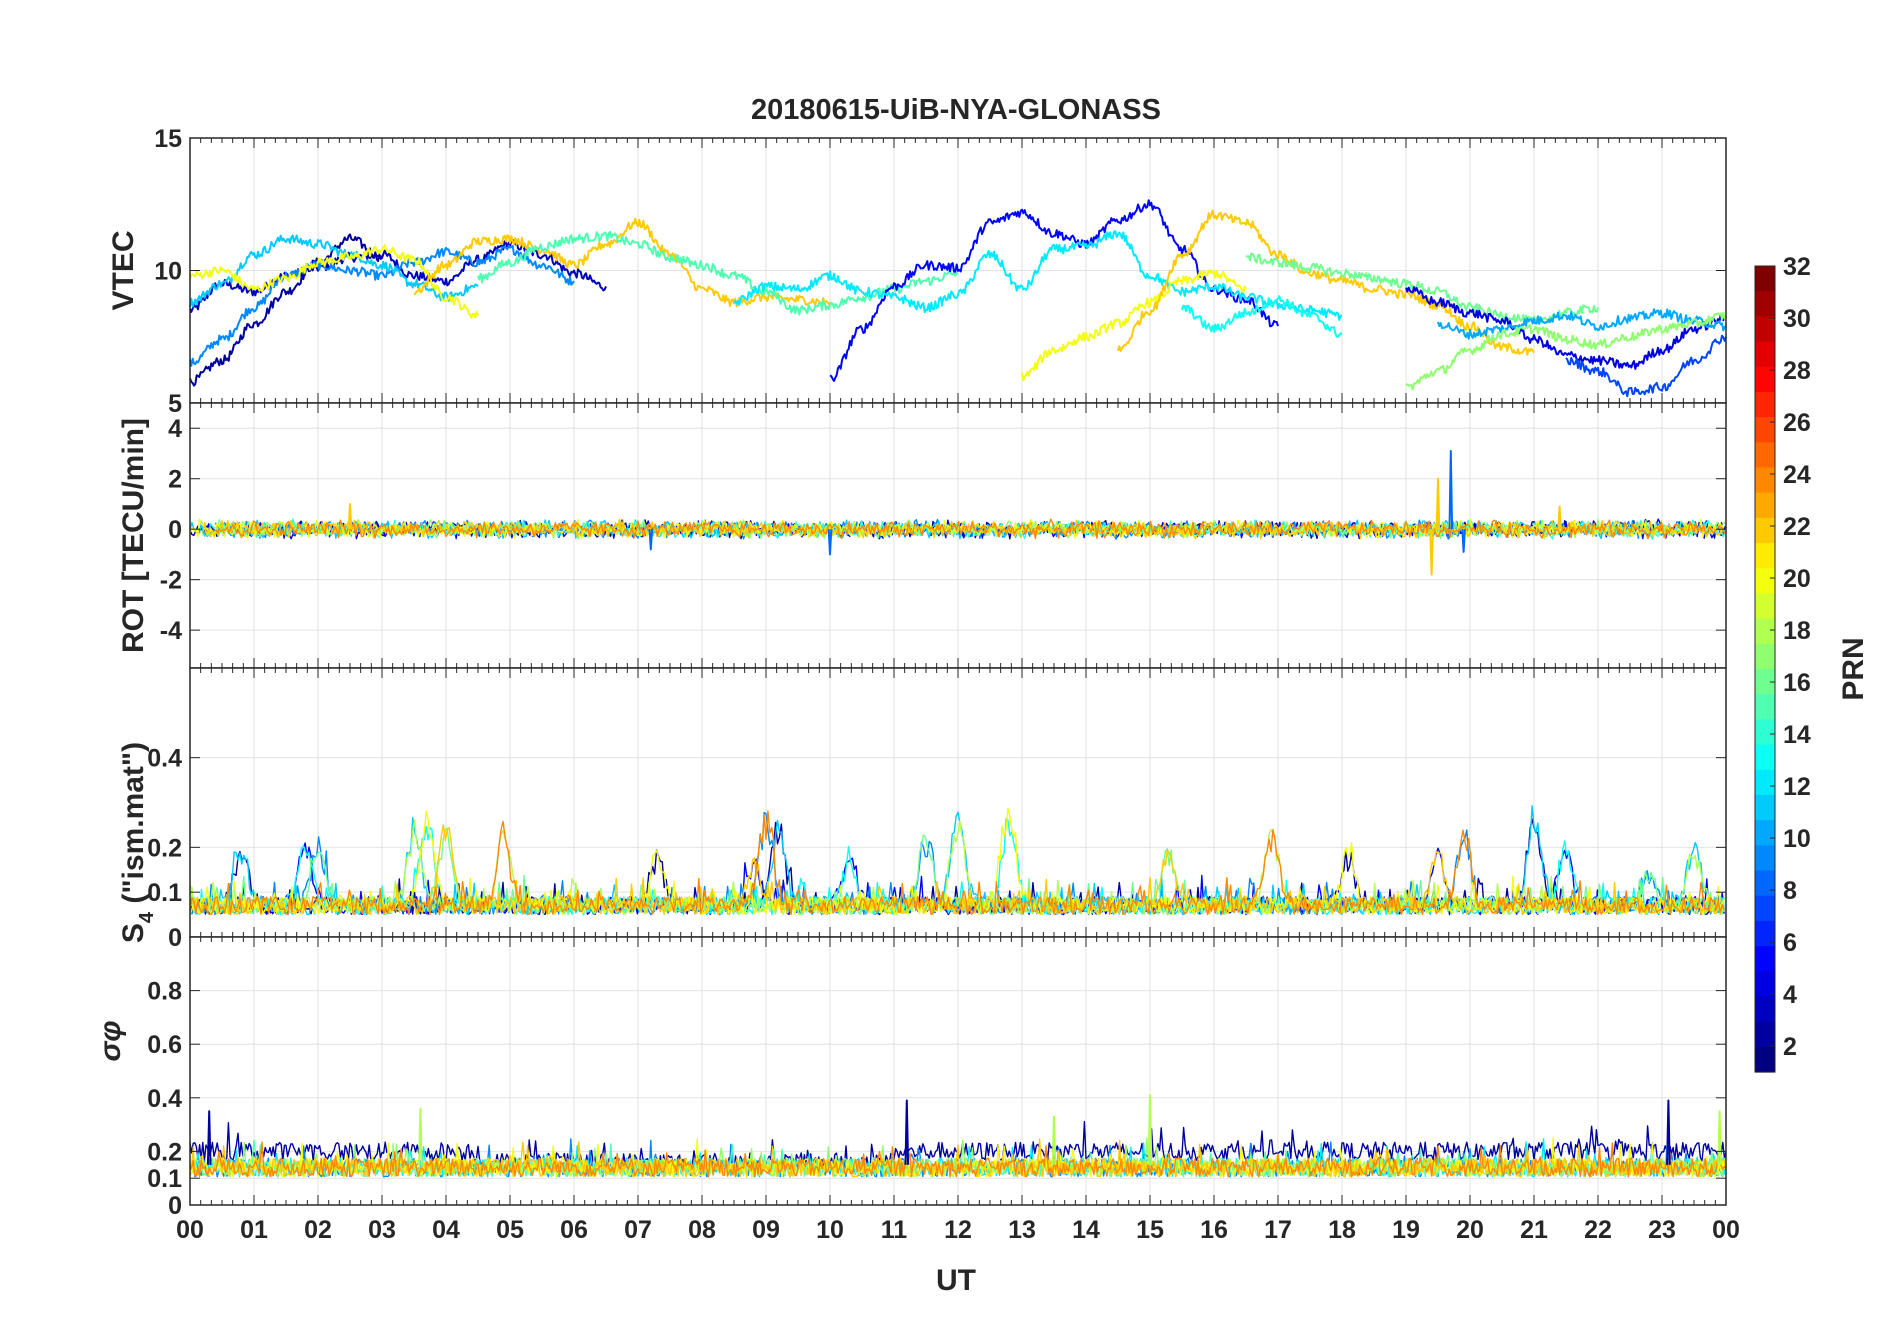 The height and width of the screenshot is (1330, 1902). I want to click on x-tick-label: 16, so click(1214, 1230).